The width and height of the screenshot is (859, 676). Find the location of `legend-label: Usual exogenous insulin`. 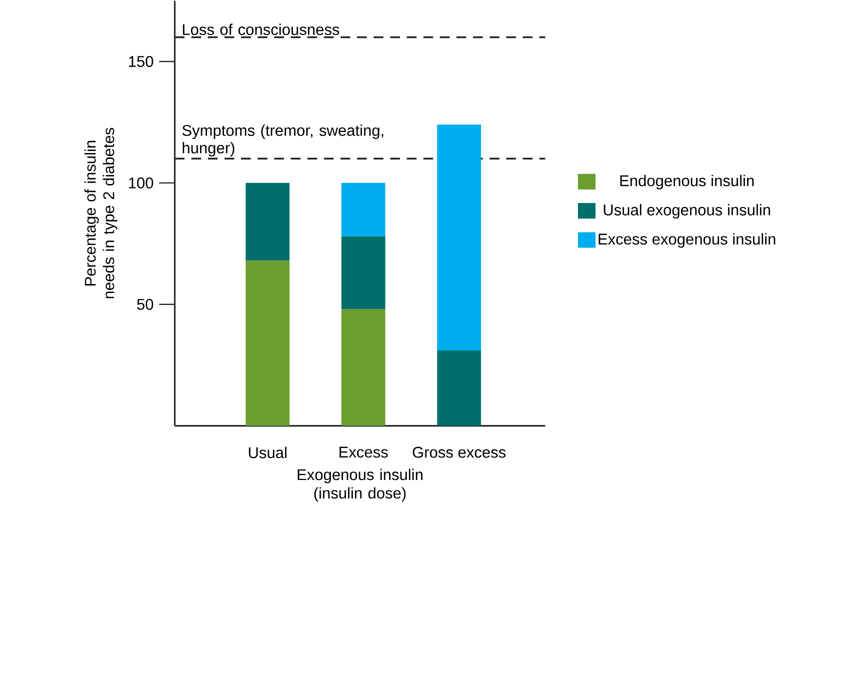

legend-label: Usual exogenous insulin is located at coordinates (687, 211).